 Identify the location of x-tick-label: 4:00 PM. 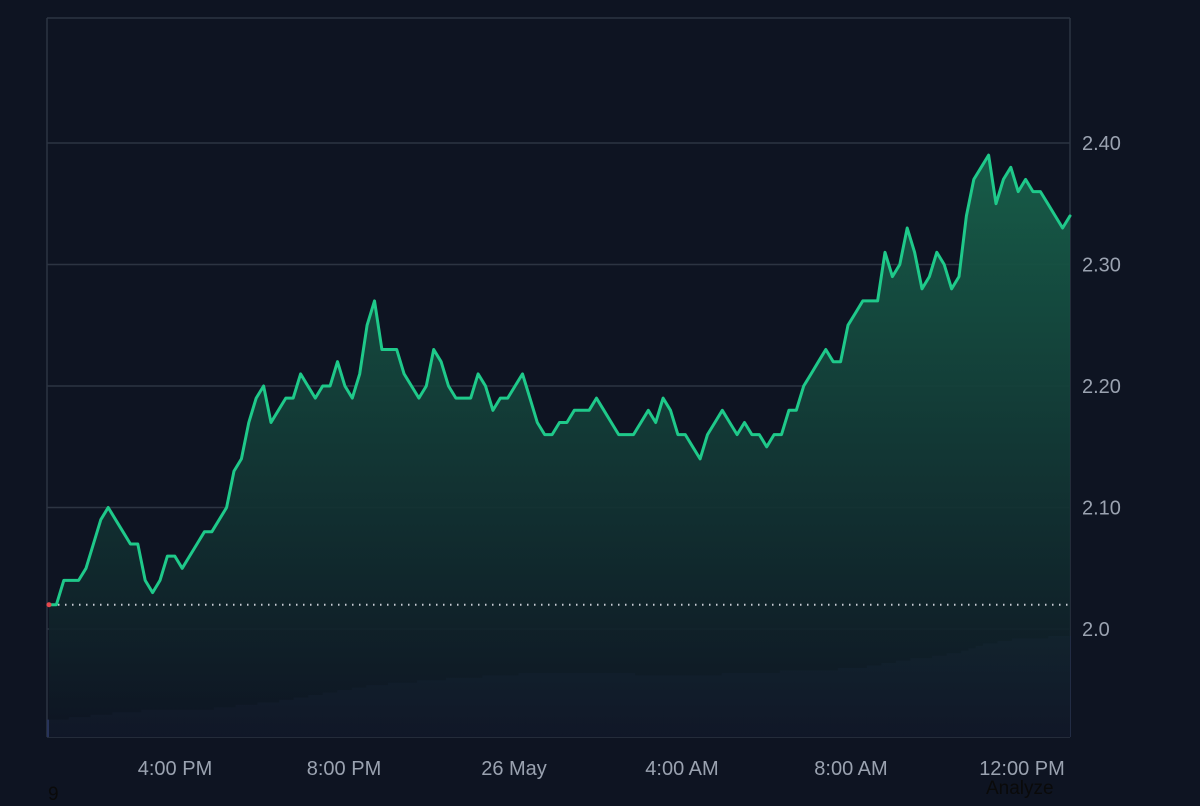
(175, 769).